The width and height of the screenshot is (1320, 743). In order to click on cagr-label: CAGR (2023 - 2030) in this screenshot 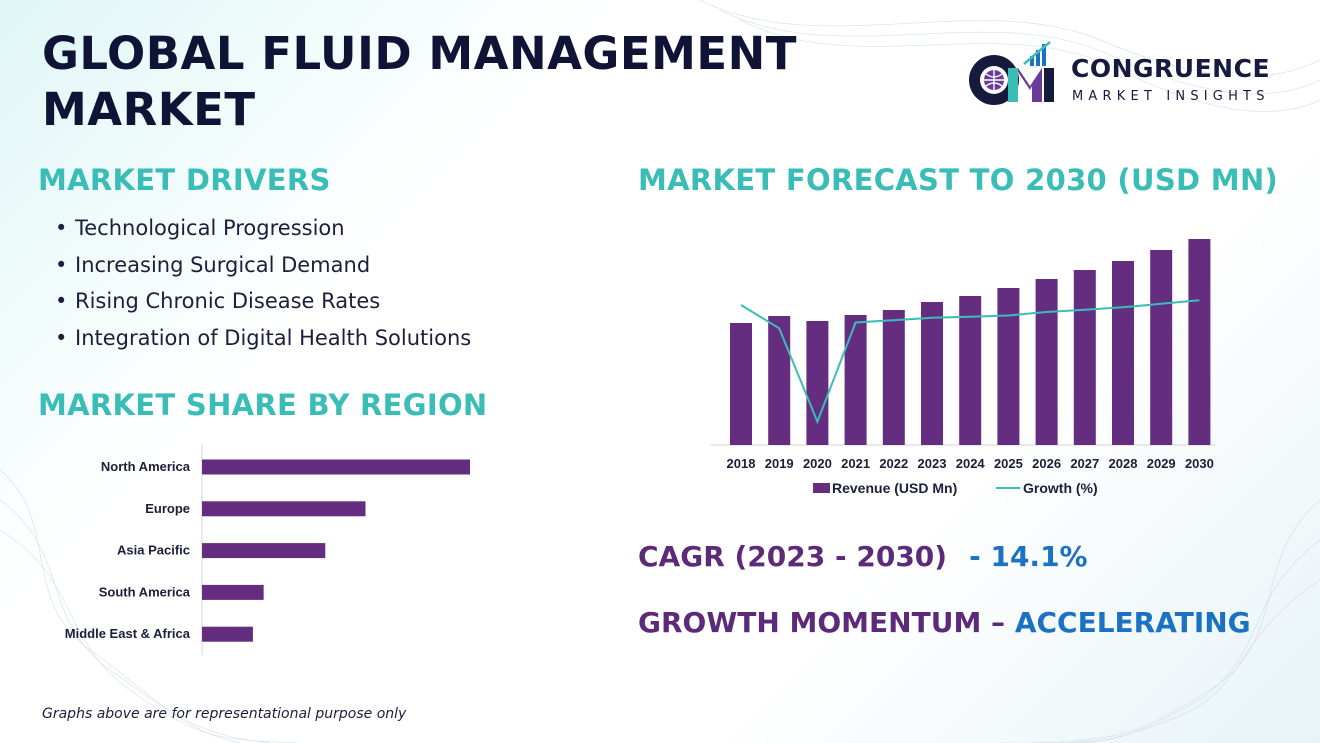, I will do `click(793, 556)`.